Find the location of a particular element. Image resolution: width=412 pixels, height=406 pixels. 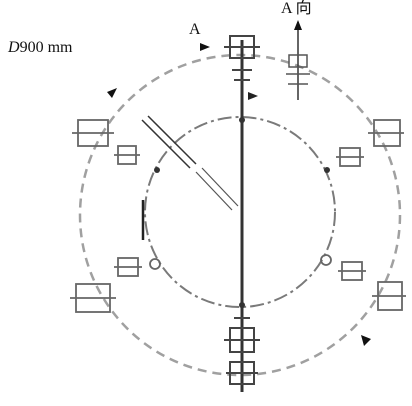

view-arrow-head is located at coordinates (298, 25).